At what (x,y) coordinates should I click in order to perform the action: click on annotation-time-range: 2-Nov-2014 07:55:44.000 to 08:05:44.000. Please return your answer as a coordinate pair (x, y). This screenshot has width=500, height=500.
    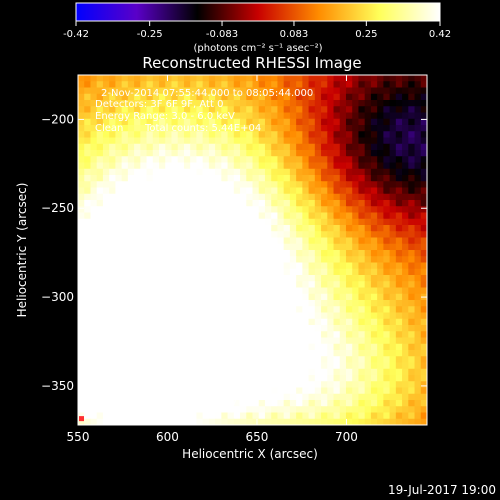
    Looking at the image, I should click on (207, 93).